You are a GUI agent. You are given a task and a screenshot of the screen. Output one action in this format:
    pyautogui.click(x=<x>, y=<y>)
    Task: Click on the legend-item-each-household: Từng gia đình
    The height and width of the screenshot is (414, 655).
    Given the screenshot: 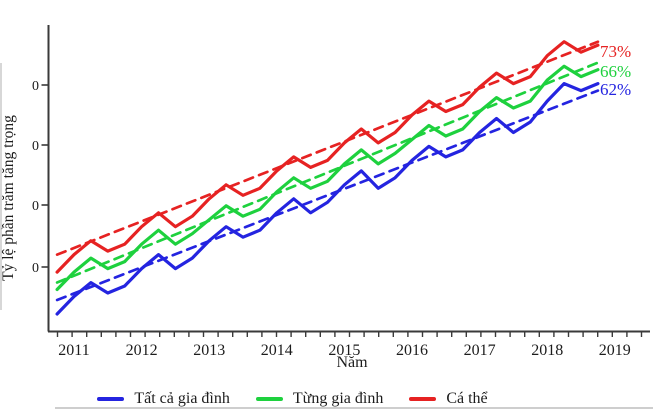 What is the action you would take?
    pyautogui.click(x=319, y=399)
    